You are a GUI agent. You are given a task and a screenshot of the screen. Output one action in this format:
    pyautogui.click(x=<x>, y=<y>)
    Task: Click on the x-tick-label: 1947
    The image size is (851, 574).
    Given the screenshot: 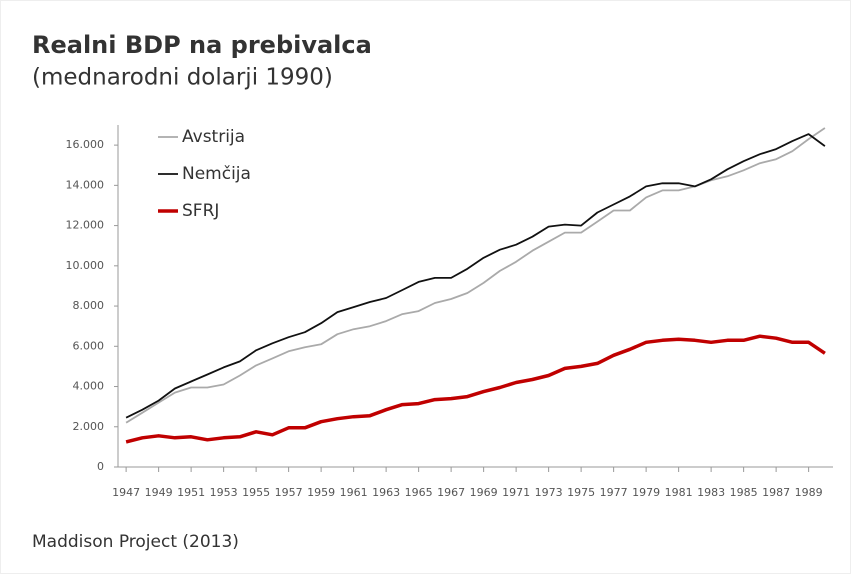 What is the action you would take?
    pyautogui.click(x=126, y=492)
    